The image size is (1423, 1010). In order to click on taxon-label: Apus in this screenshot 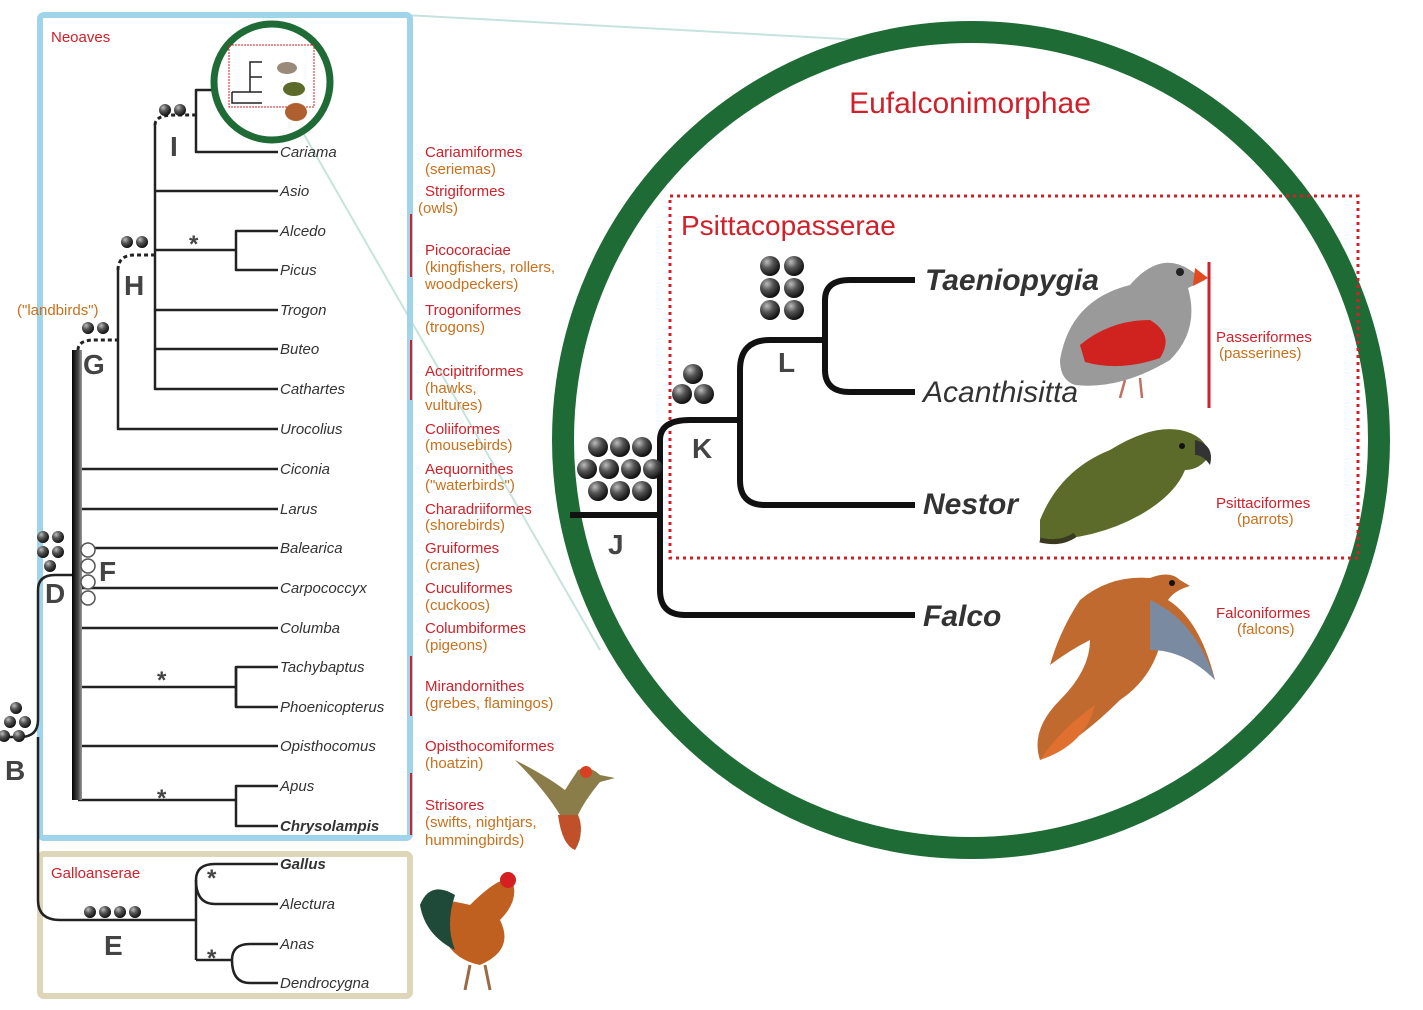, I will do `click(297, 786)`.